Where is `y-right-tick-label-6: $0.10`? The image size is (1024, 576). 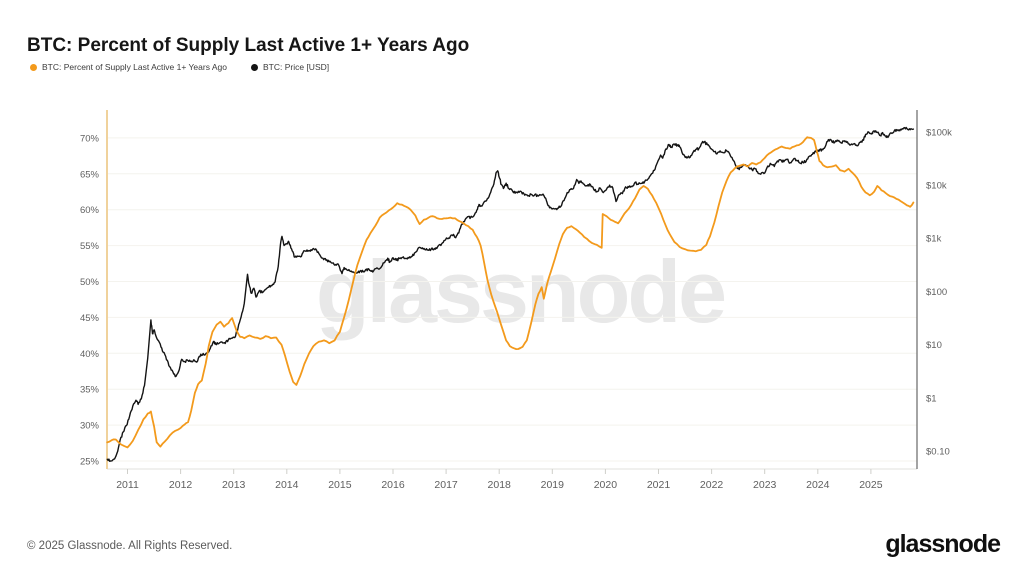
y-right-tick-label-6: $0.10 is located at coordinates (938, 452).